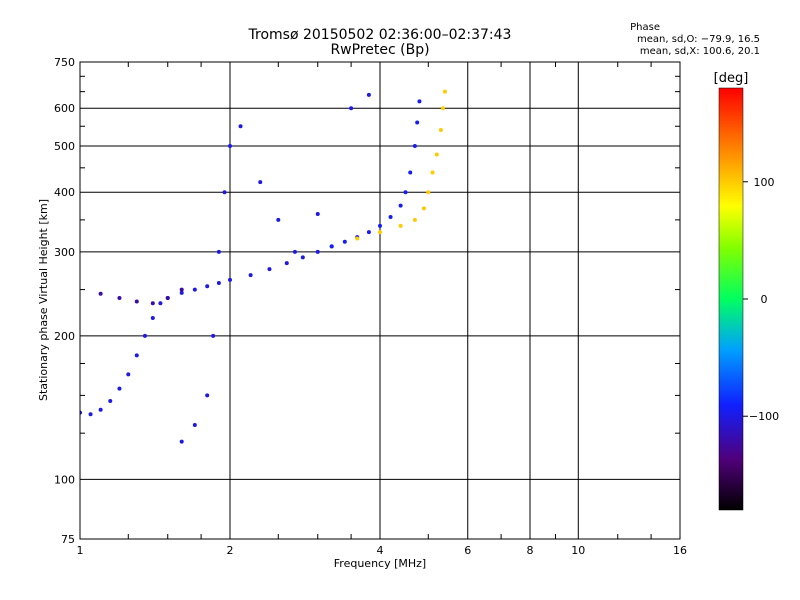  I want to click on phase-o-stats: mean, sd,O: −79.9, 16.5, so click(698, 39).